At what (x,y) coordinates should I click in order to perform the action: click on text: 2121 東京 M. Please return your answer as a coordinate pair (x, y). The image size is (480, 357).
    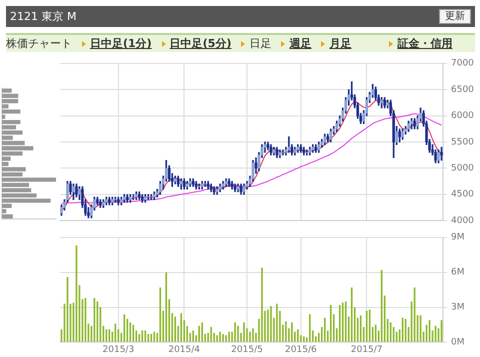
    Looking at the image, I should click on (43, 16).